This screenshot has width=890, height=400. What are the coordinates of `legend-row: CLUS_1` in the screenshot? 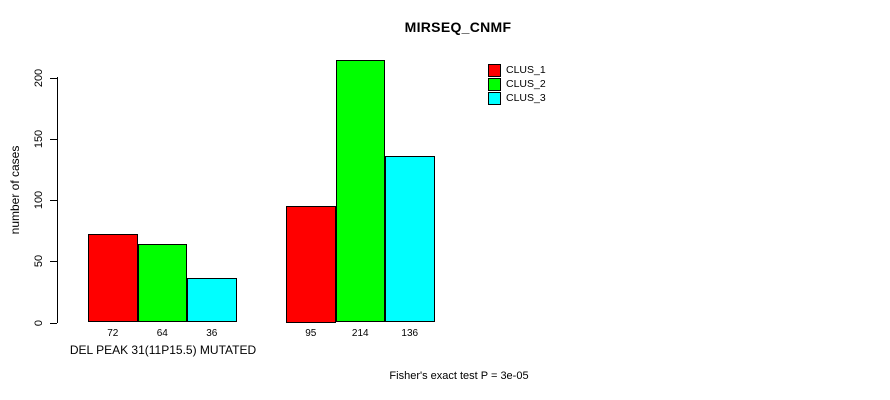 It's located at (517, 70).